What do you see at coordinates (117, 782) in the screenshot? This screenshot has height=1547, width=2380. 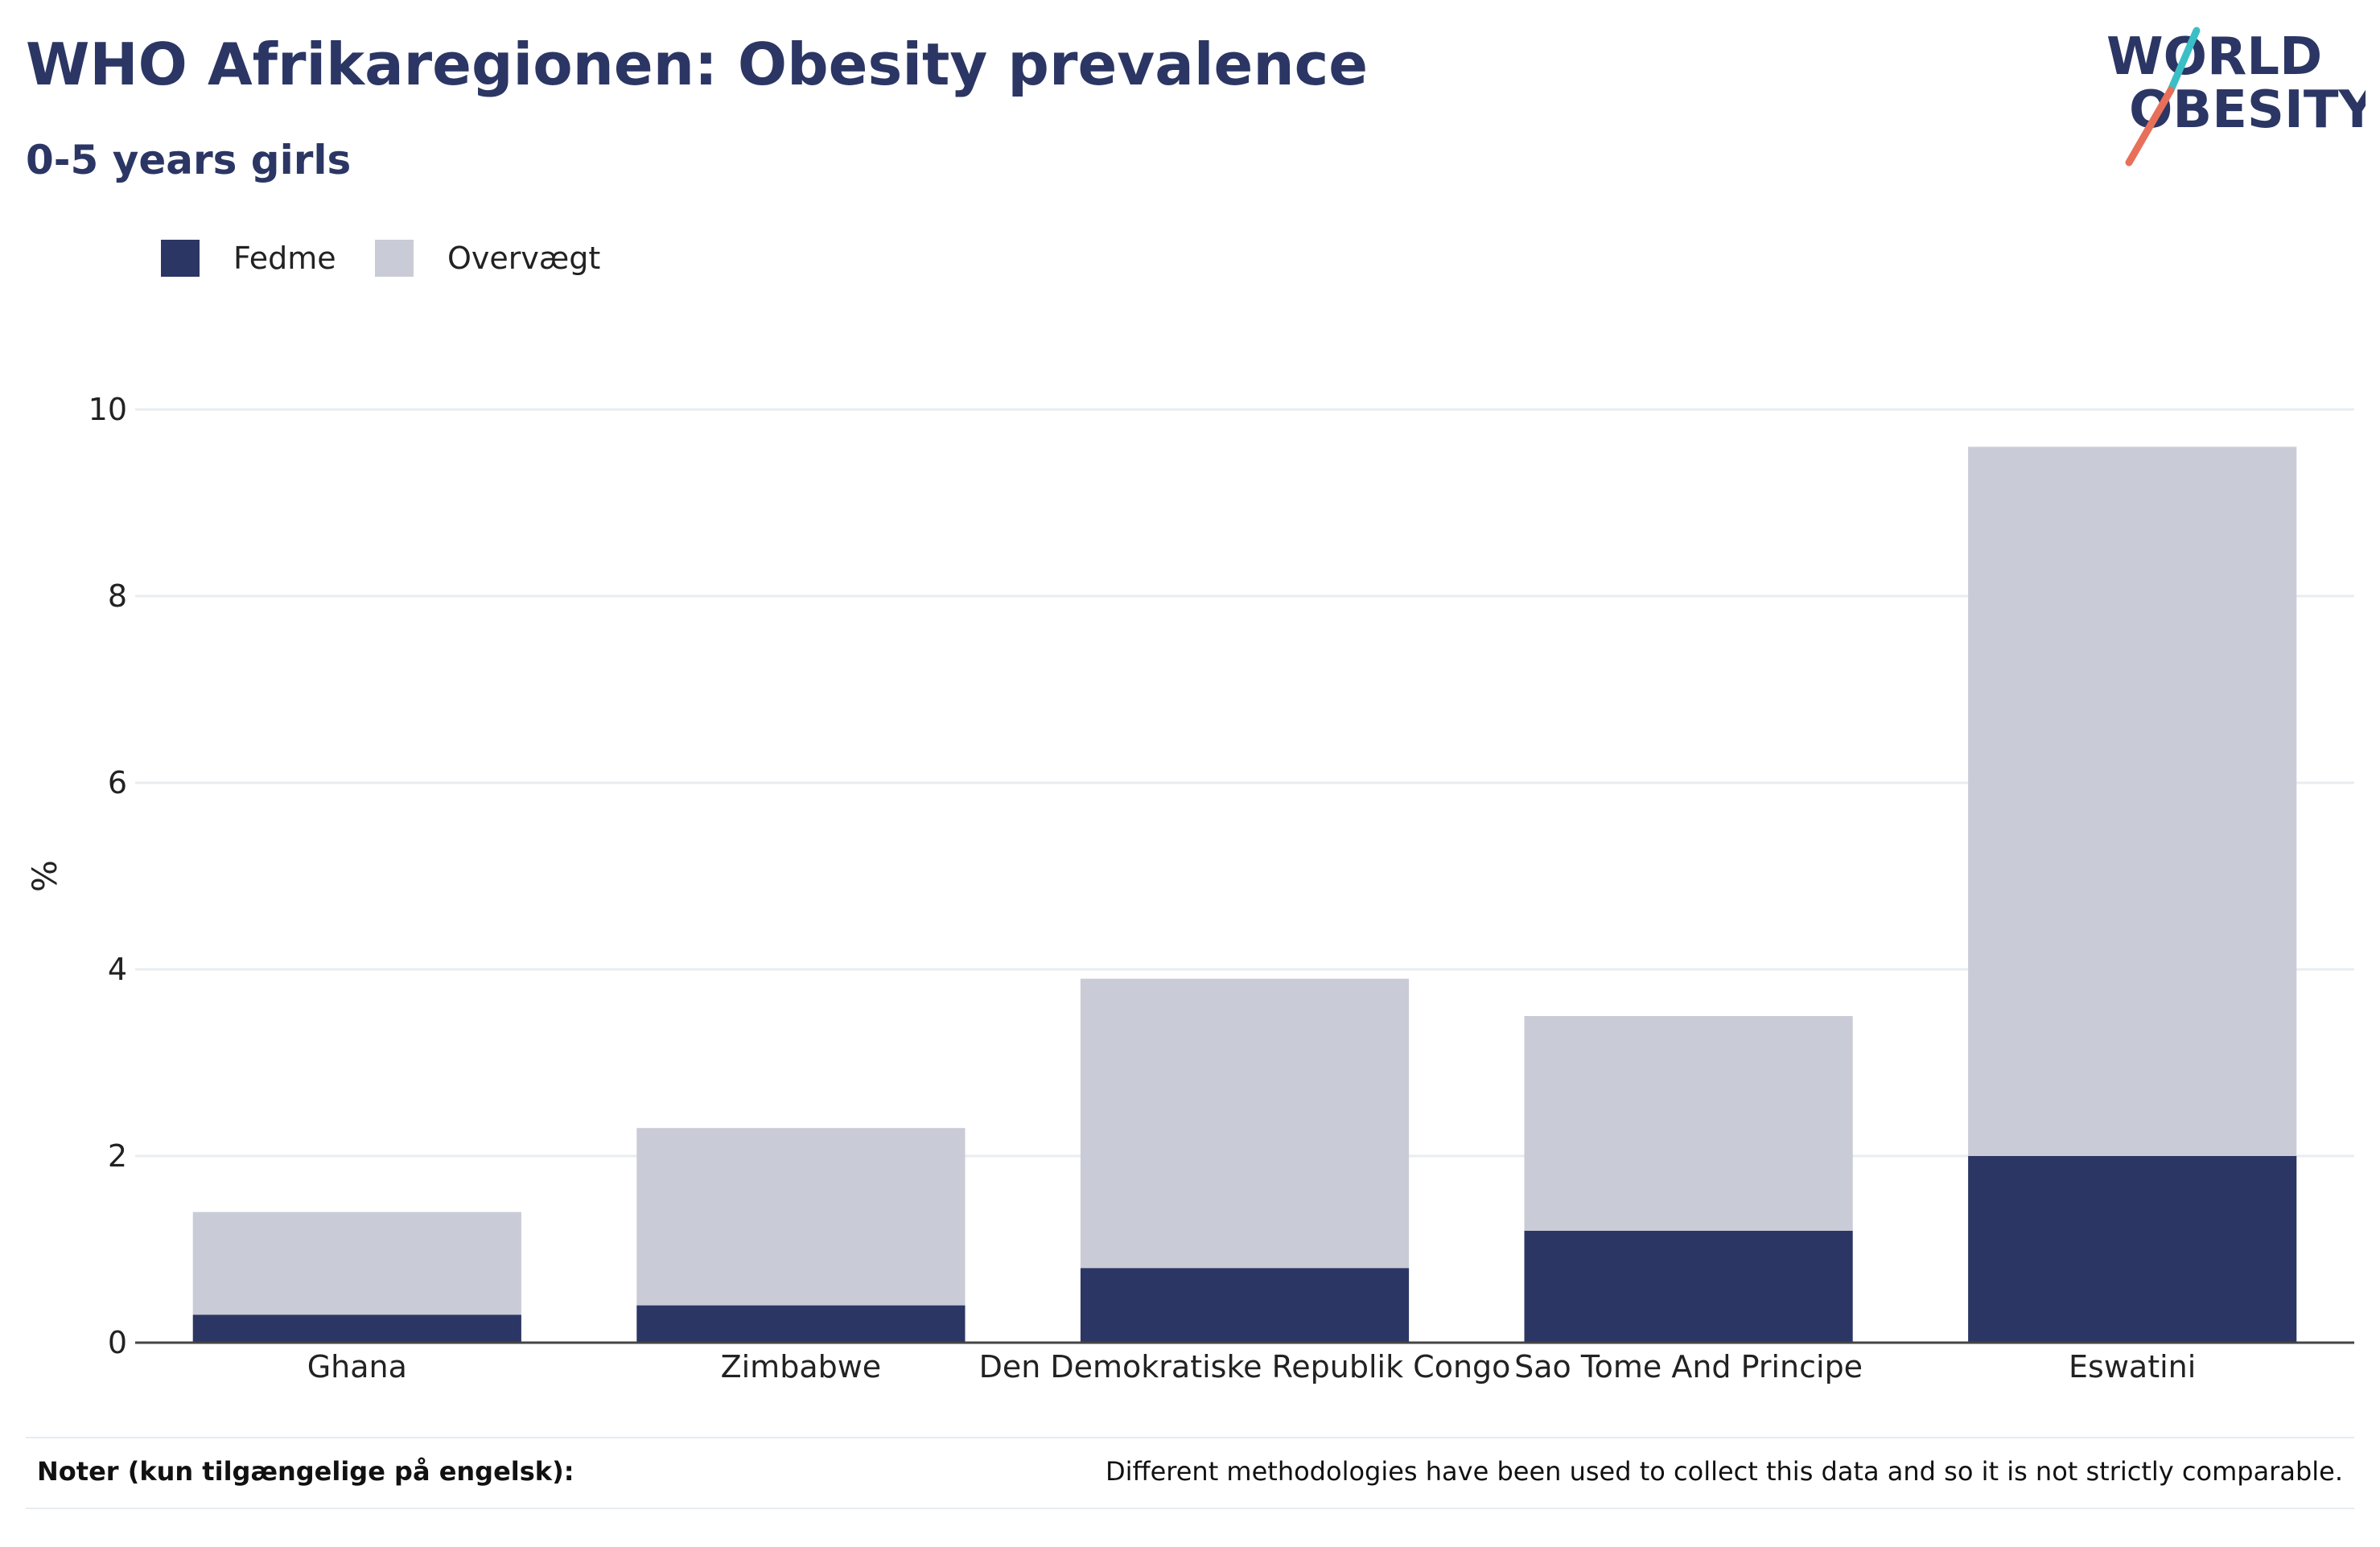 I see `y-tick-label: 6` at bounding box center [117, 782].